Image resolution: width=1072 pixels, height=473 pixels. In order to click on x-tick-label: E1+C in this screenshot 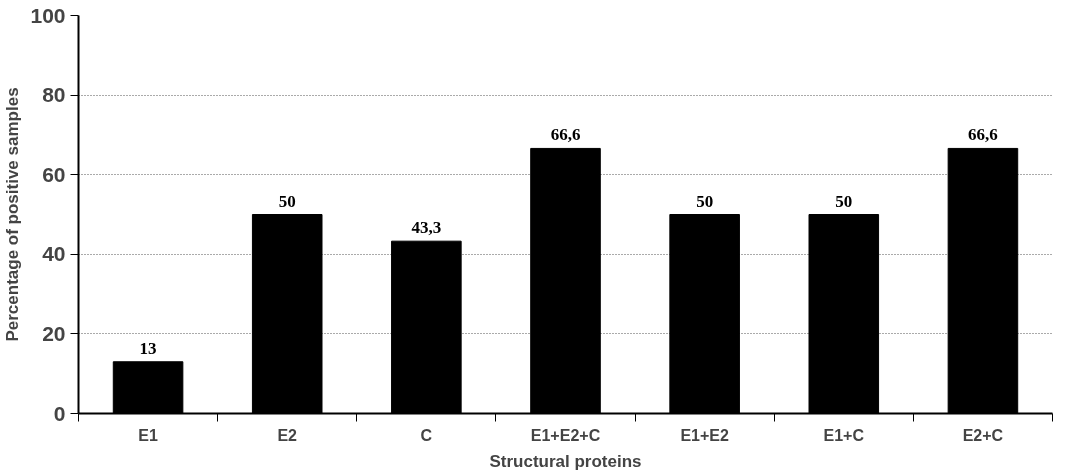, I will do `click(844, 435)`.